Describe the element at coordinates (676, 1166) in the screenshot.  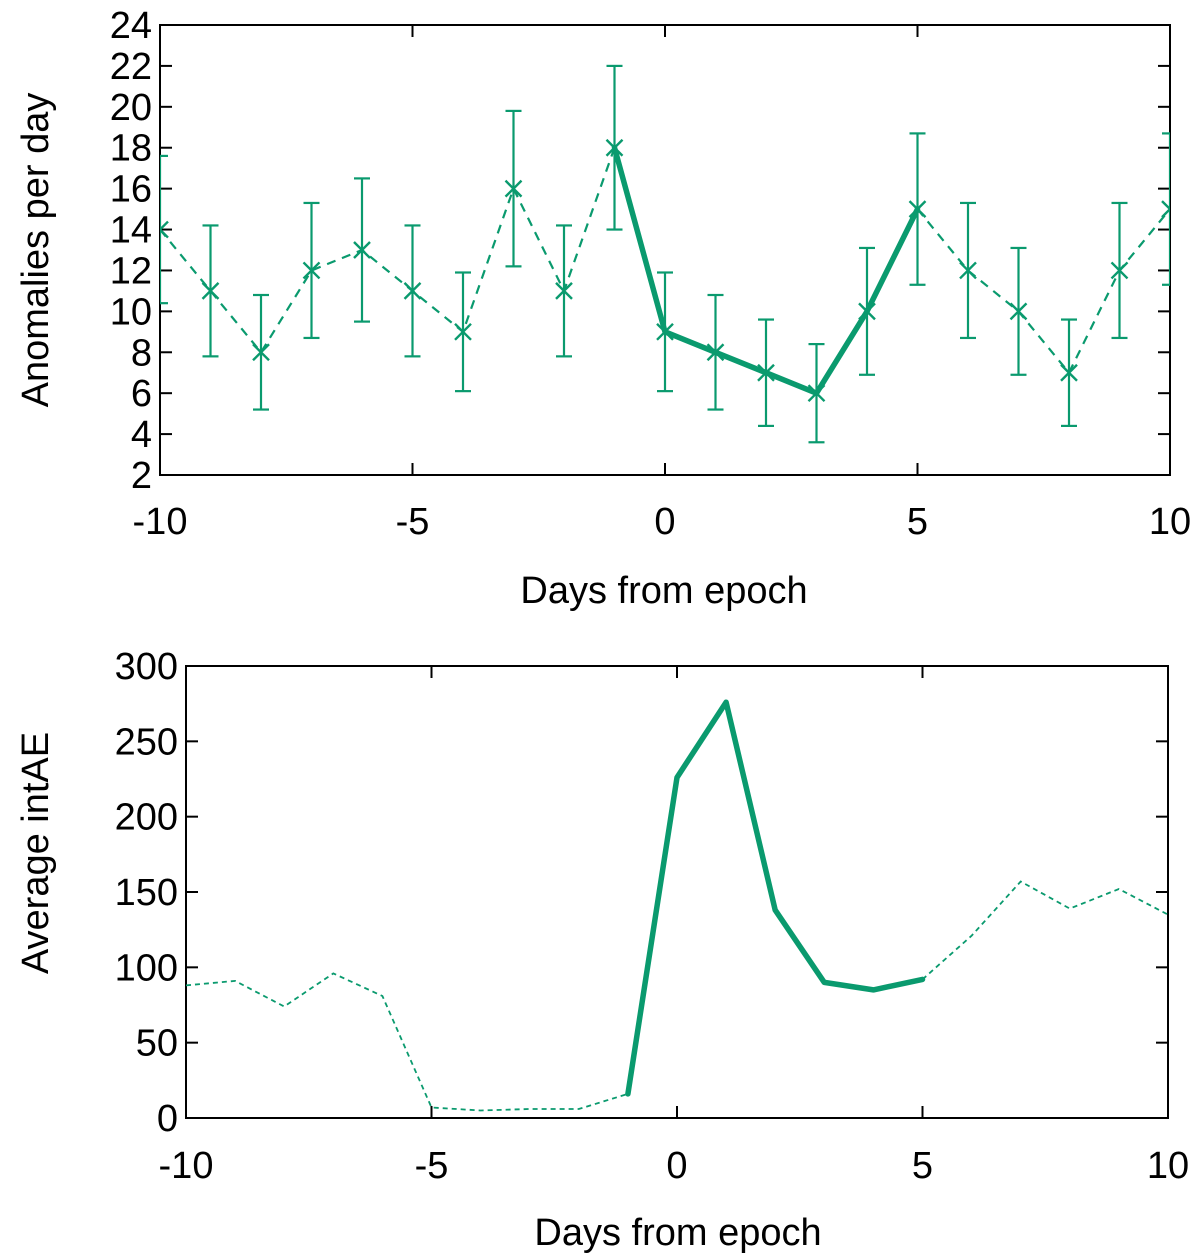
I see `intae-xtick-label: 0` at that location.